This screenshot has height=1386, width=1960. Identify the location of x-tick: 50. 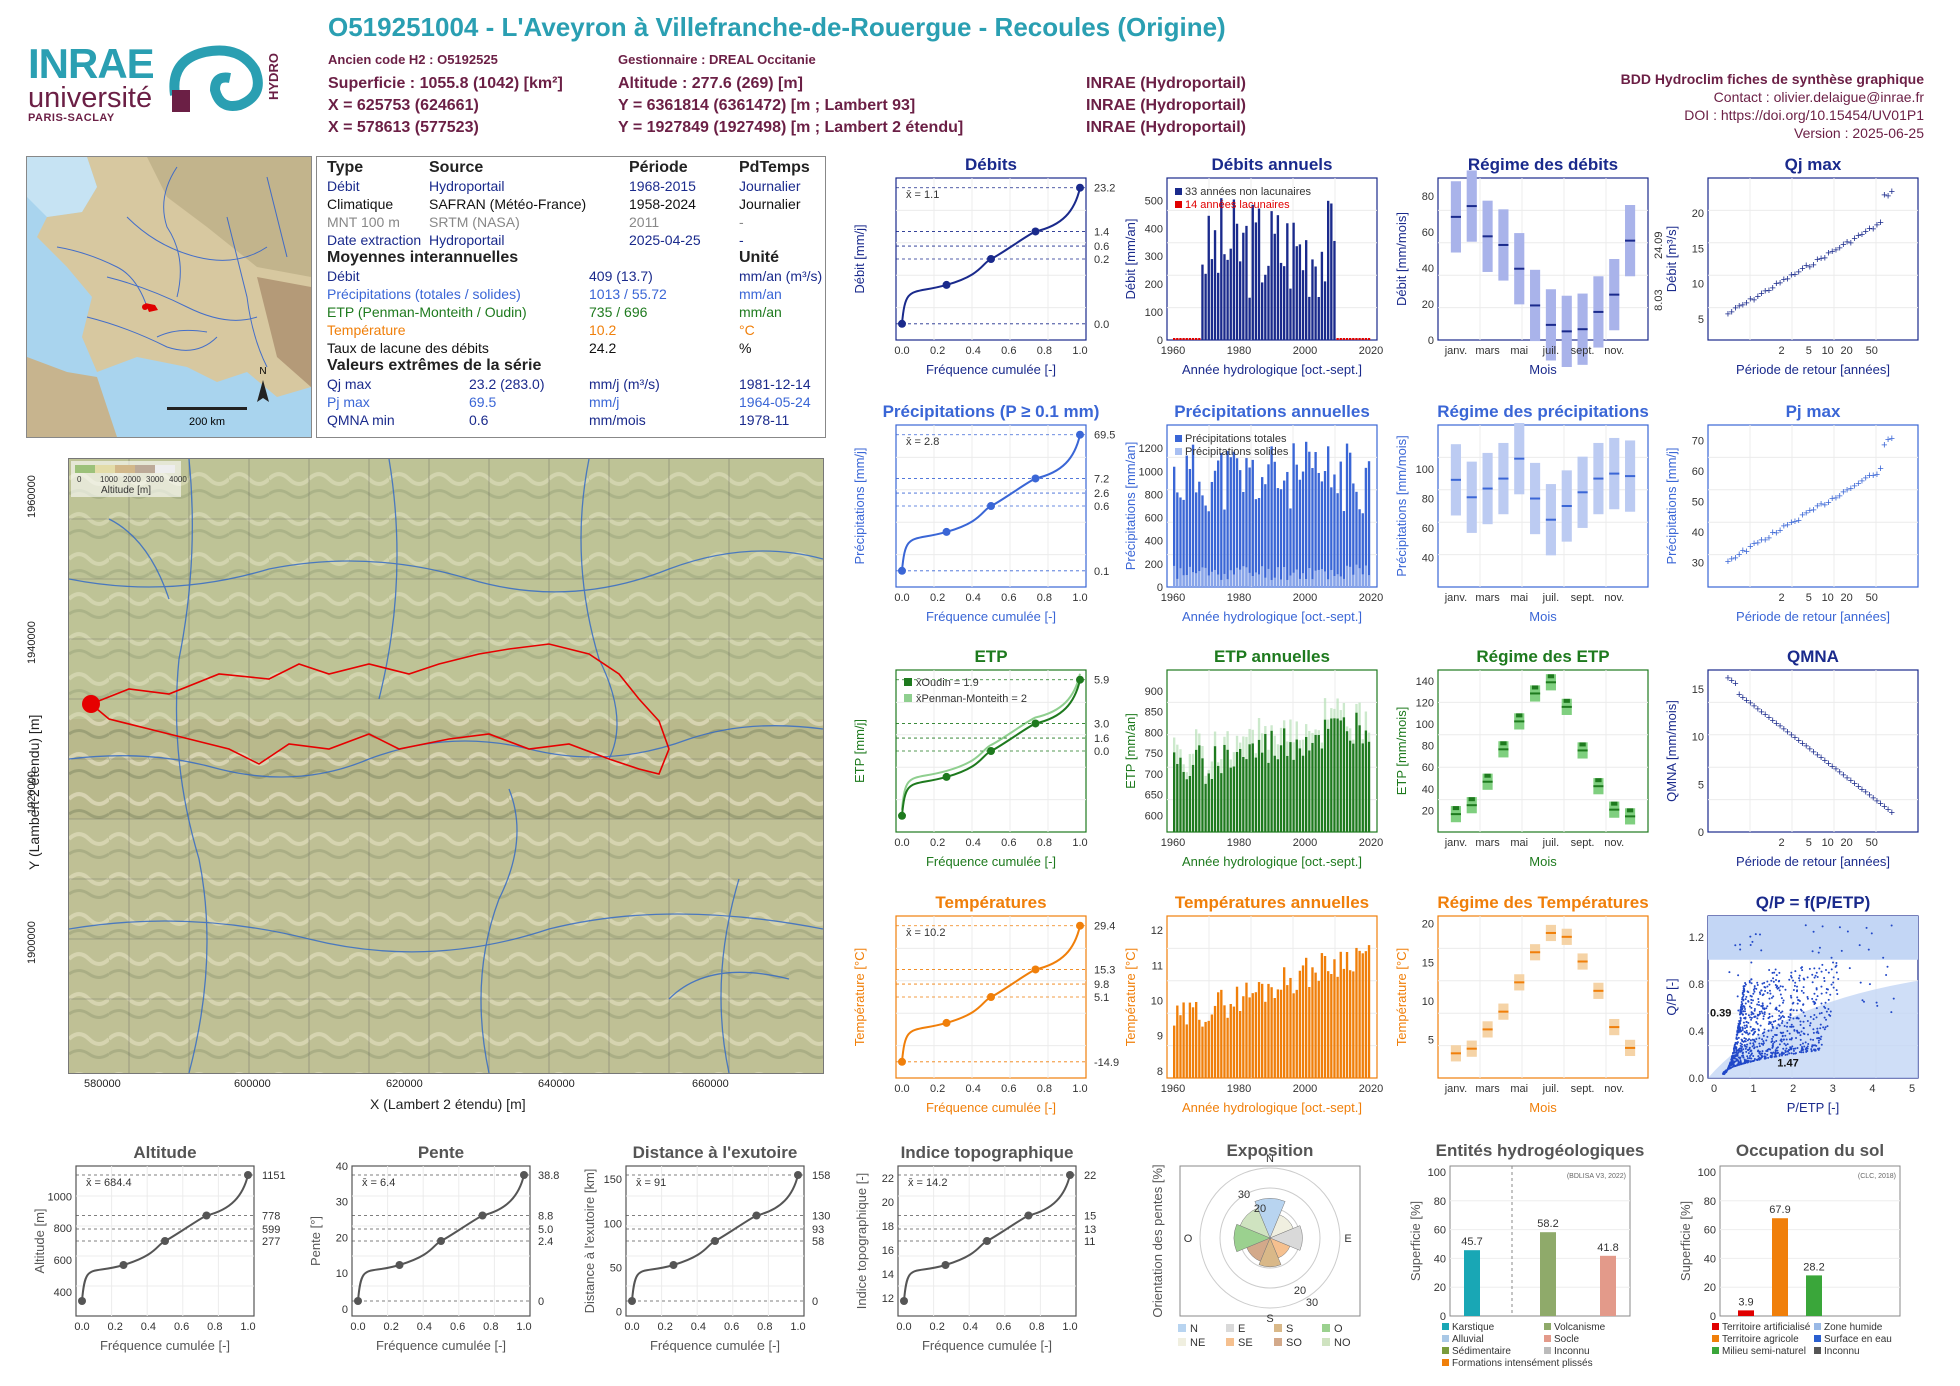
(1872, 843).